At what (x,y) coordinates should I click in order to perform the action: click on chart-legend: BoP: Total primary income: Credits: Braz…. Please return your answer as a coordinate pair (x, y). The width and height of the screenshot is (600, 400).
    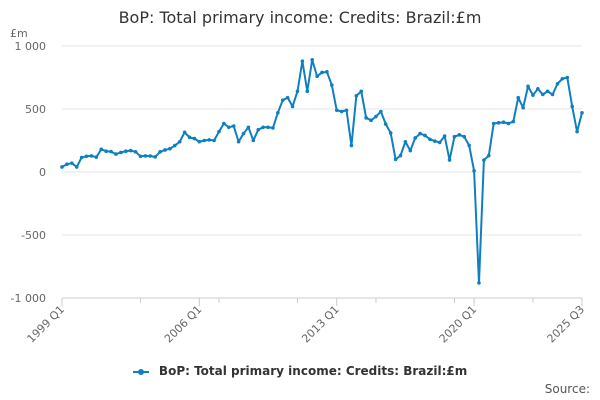
    Looking at the image, I should click on (300, 371).